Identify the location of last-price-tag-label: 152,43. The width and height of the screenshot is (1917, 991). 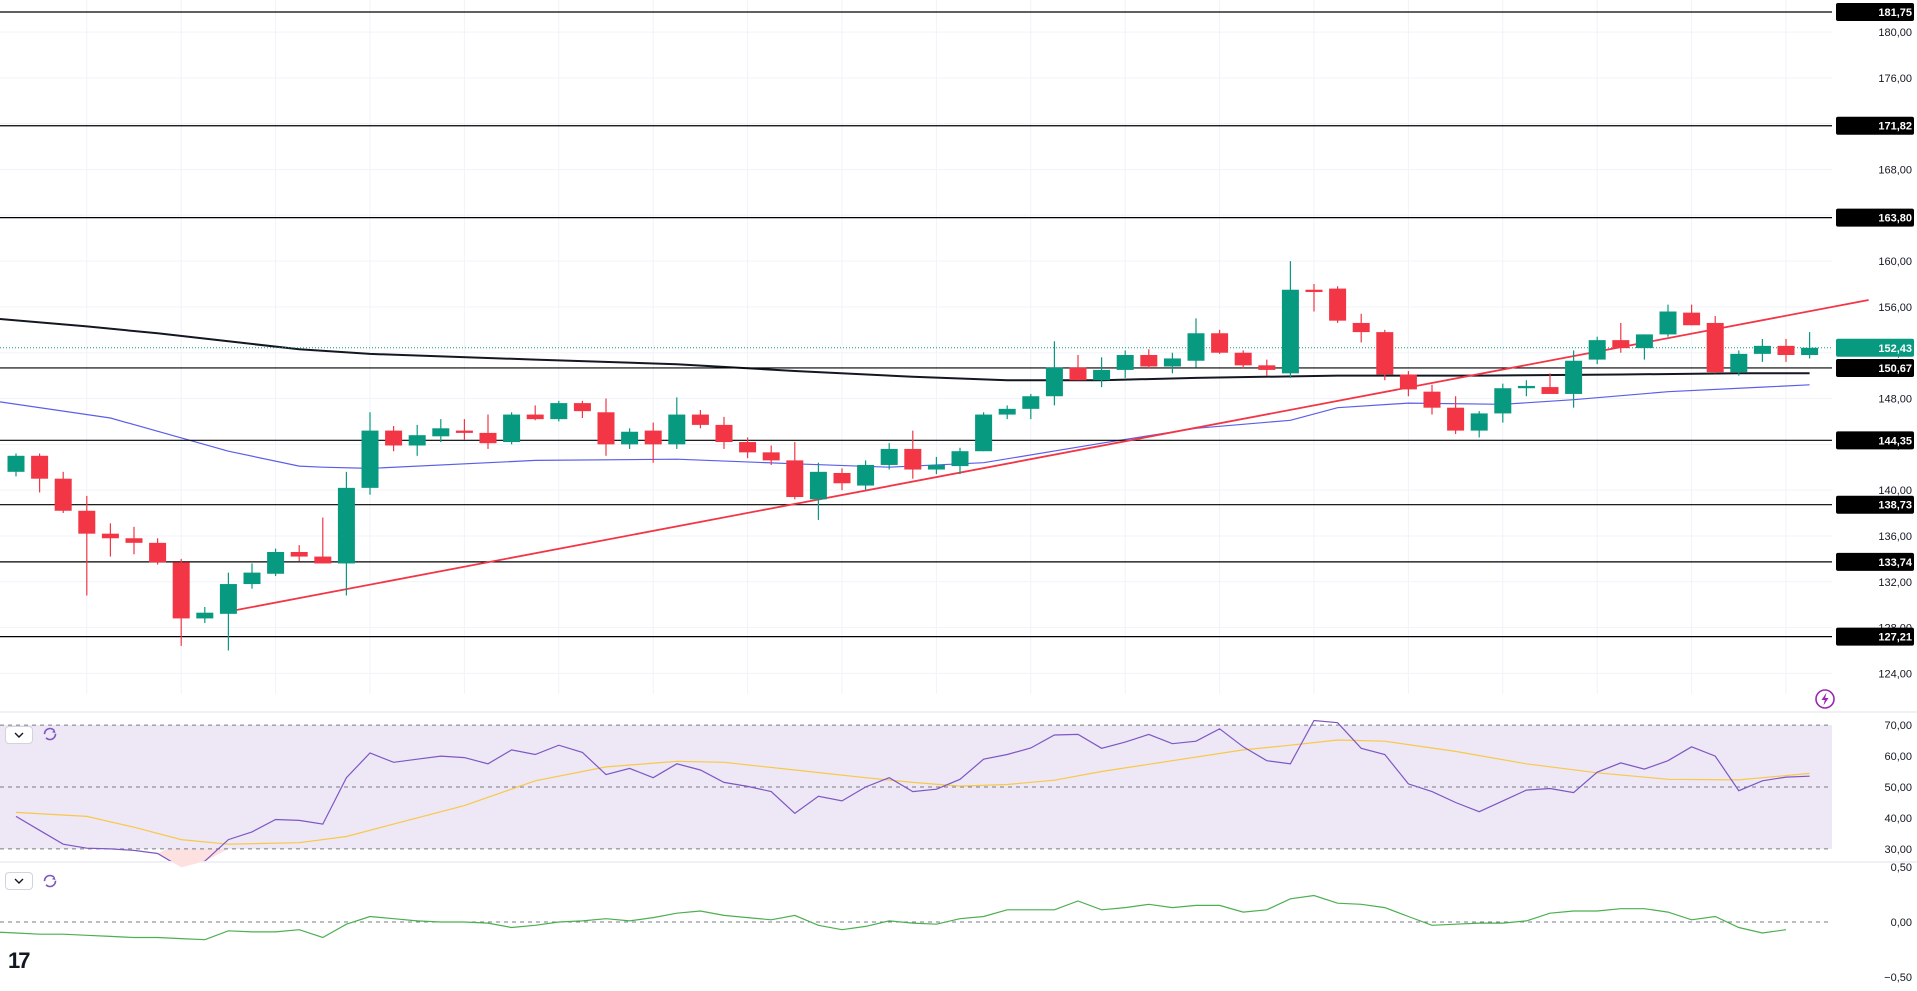
(1895, 349).